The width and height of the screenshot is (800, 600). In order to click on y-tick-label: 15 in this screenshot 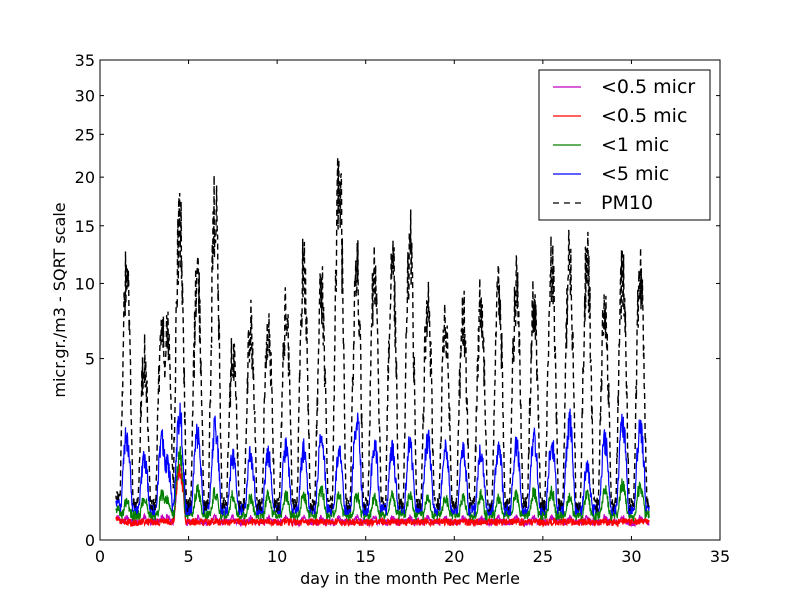, I will do `click(85, 226)`.